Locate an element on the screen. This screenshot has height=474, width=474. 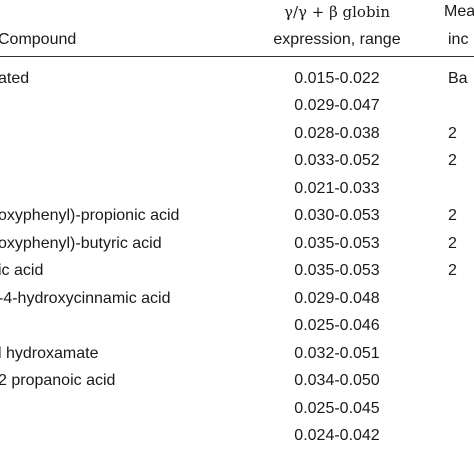
range-cell: 0.025-0.045 is located at coordinates (337, 408).